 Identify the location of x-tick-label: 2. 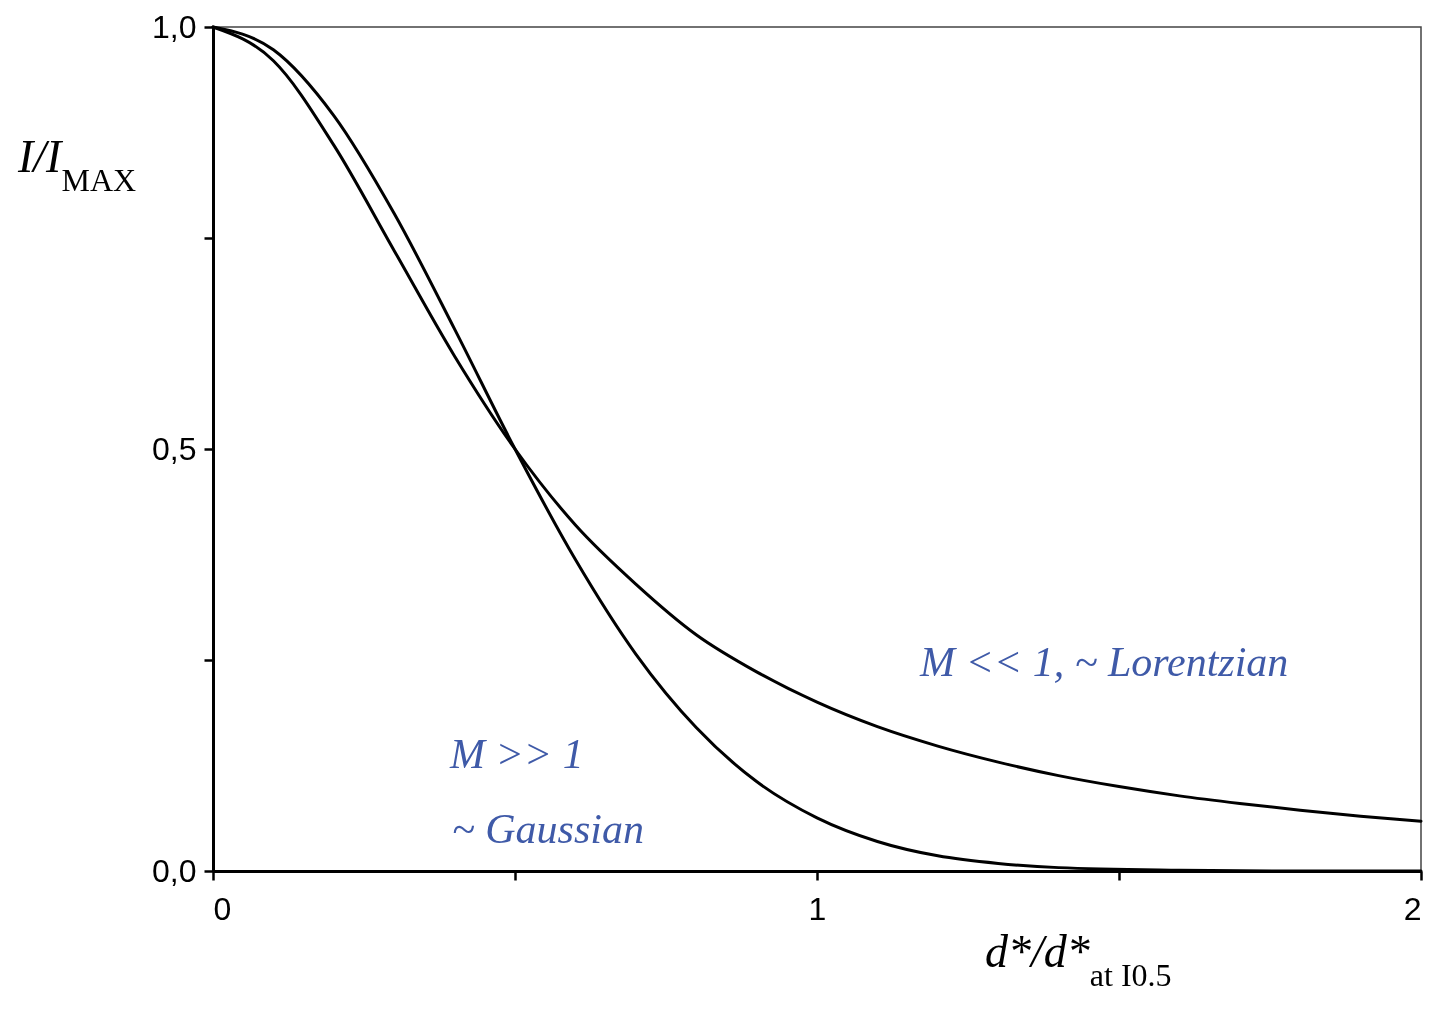
(1412, 908).